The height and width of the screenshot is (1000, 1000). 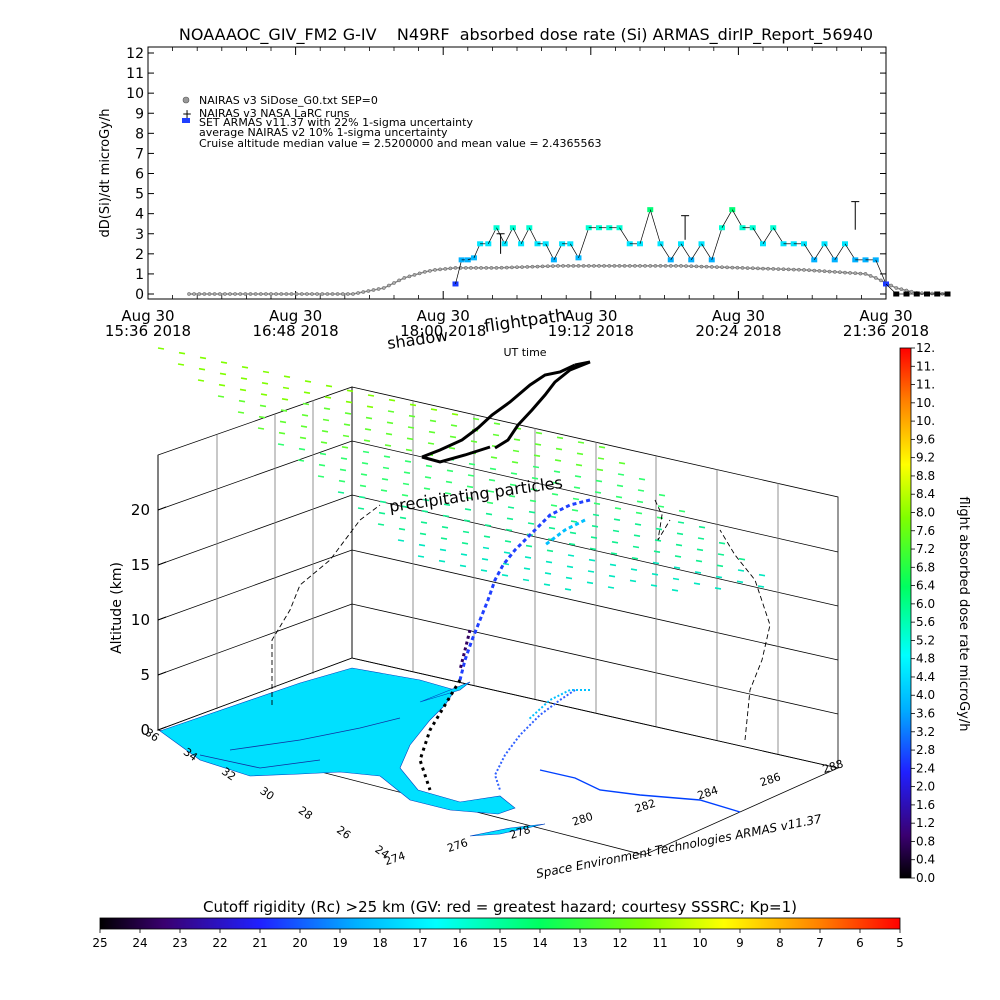 I want to click on colorbar-label: flight absorbed dose rate microGy/h, so click(x=963, y=614).